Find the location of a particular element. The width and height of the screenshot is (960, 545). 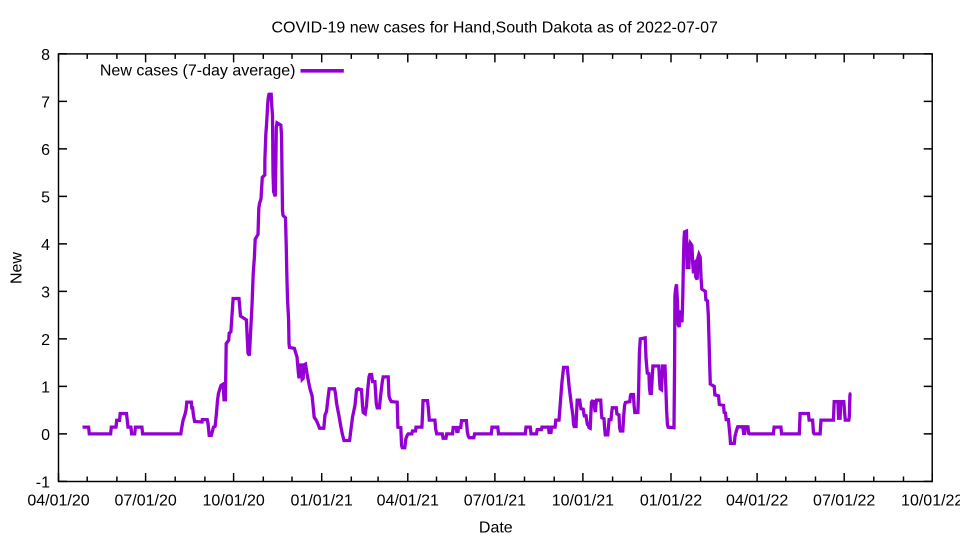

svg-text: Date is located at coordinates (496, 528).